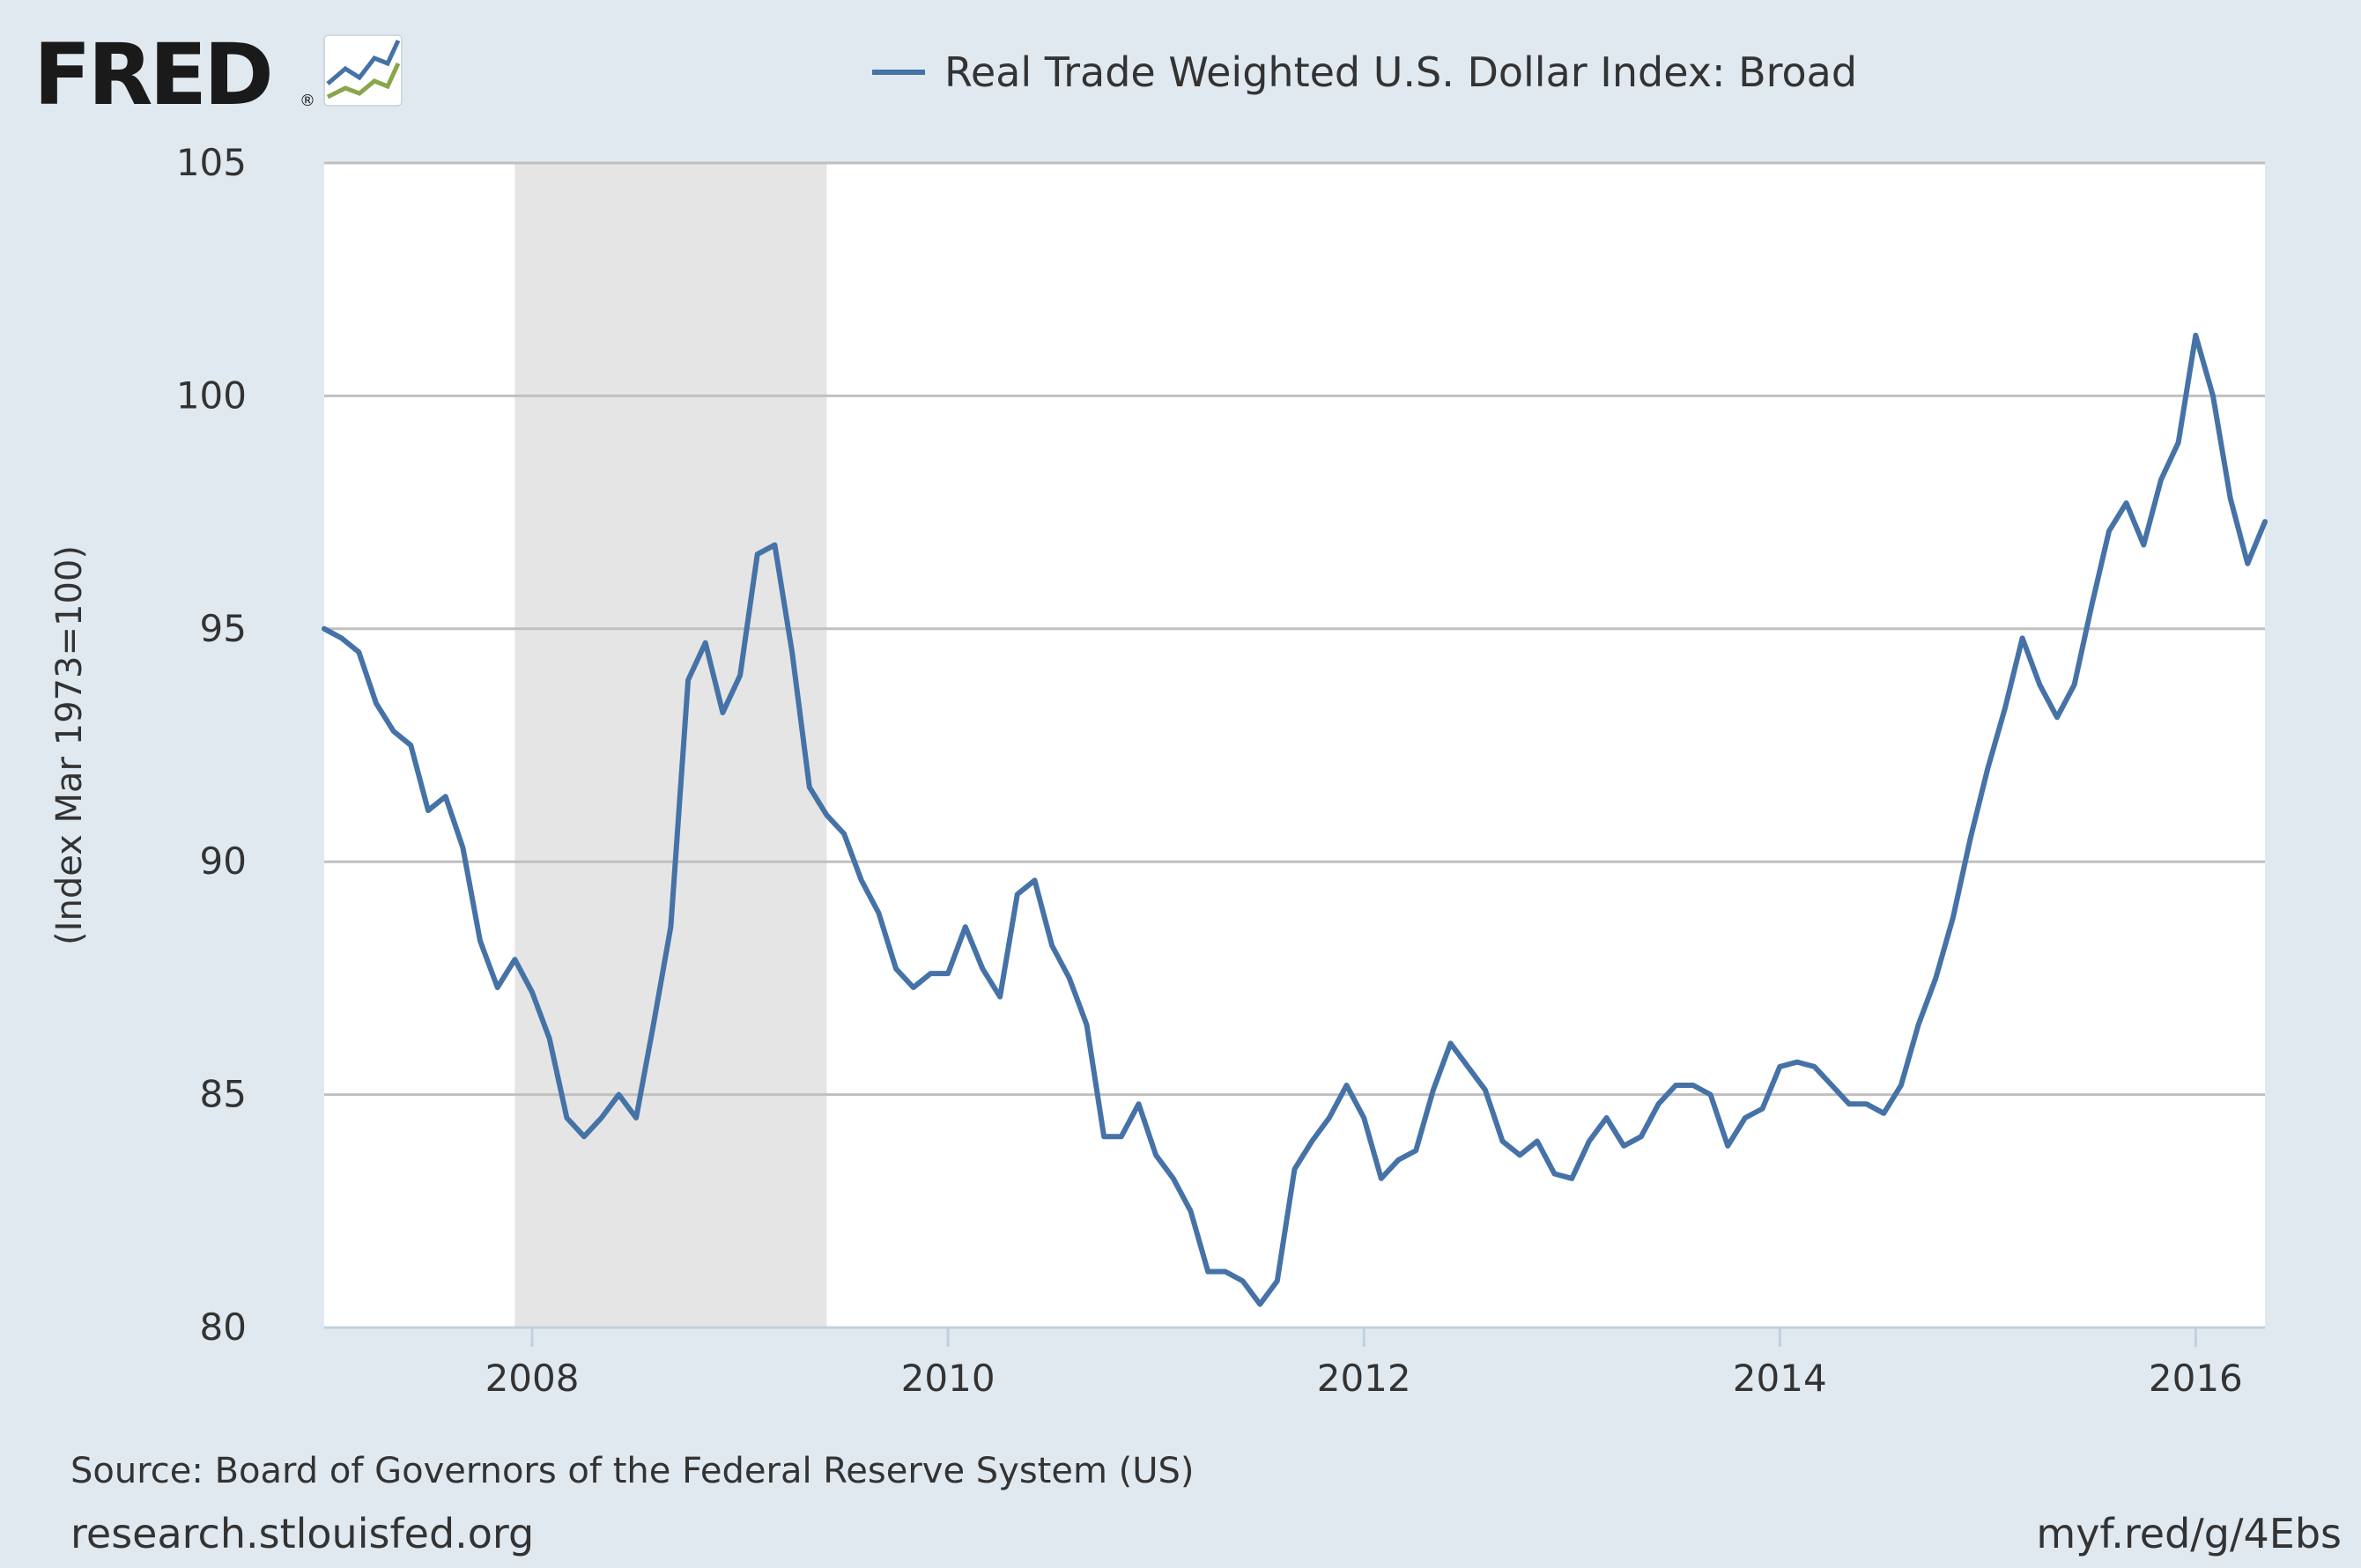 The width and height of the screenshot is (2361, 1568). What do you see at coordinates (223, 628) in the screenshot?
I see `y-tick-label: 95` at bounding box center [223, 628].